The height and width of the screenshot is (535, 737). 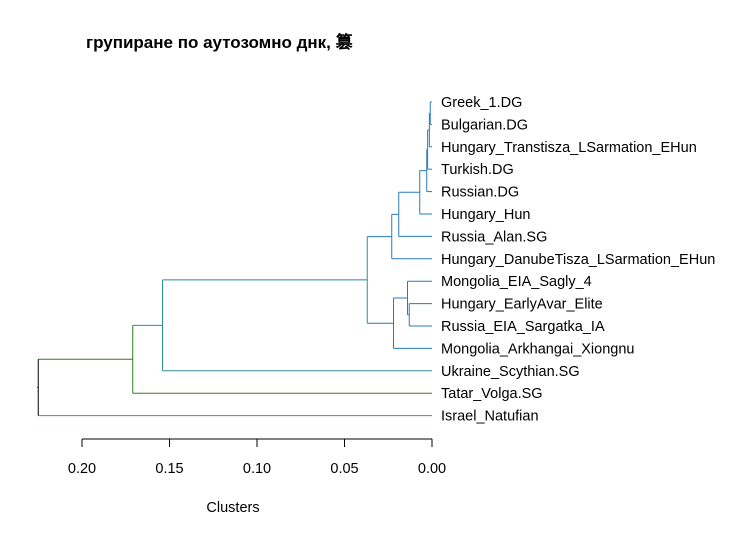 I want to click on leaf-label: Russia_Alan.SG, so click(x=494, y=237).